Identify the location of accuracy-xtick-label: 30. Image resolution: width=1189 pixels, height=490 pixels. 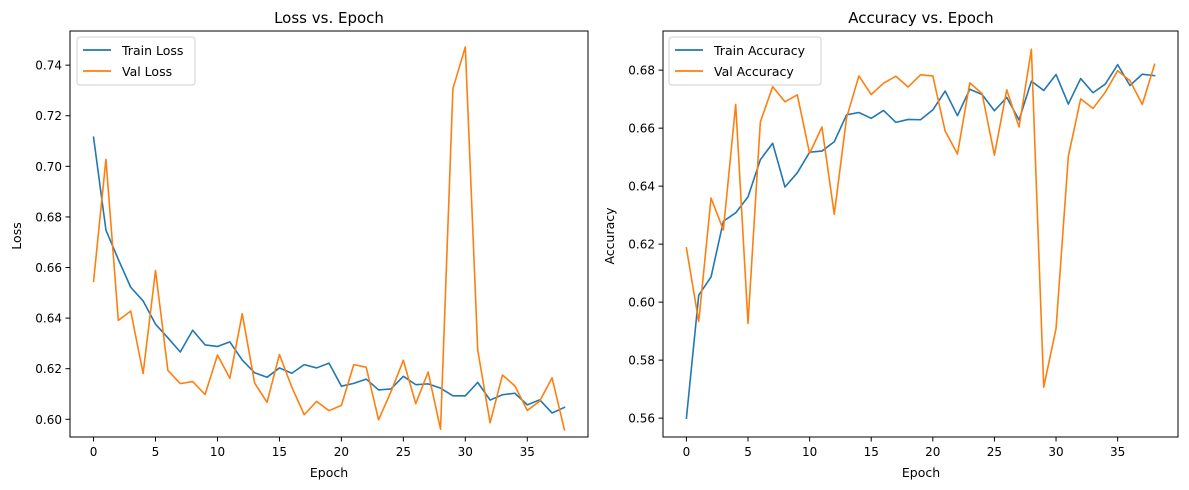
(1055, 452).